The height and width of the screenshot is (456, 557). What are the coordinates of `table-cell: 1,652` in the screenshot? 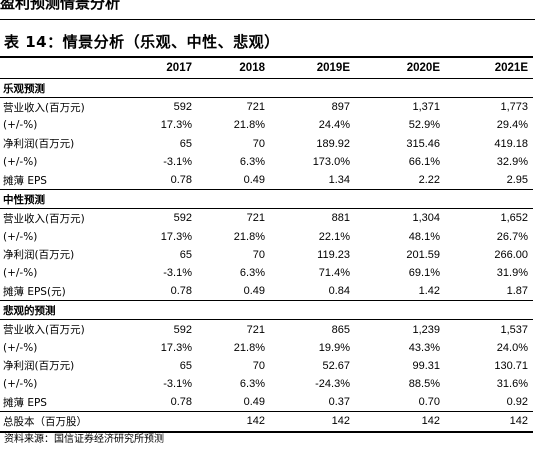 It's located at (514, 218).